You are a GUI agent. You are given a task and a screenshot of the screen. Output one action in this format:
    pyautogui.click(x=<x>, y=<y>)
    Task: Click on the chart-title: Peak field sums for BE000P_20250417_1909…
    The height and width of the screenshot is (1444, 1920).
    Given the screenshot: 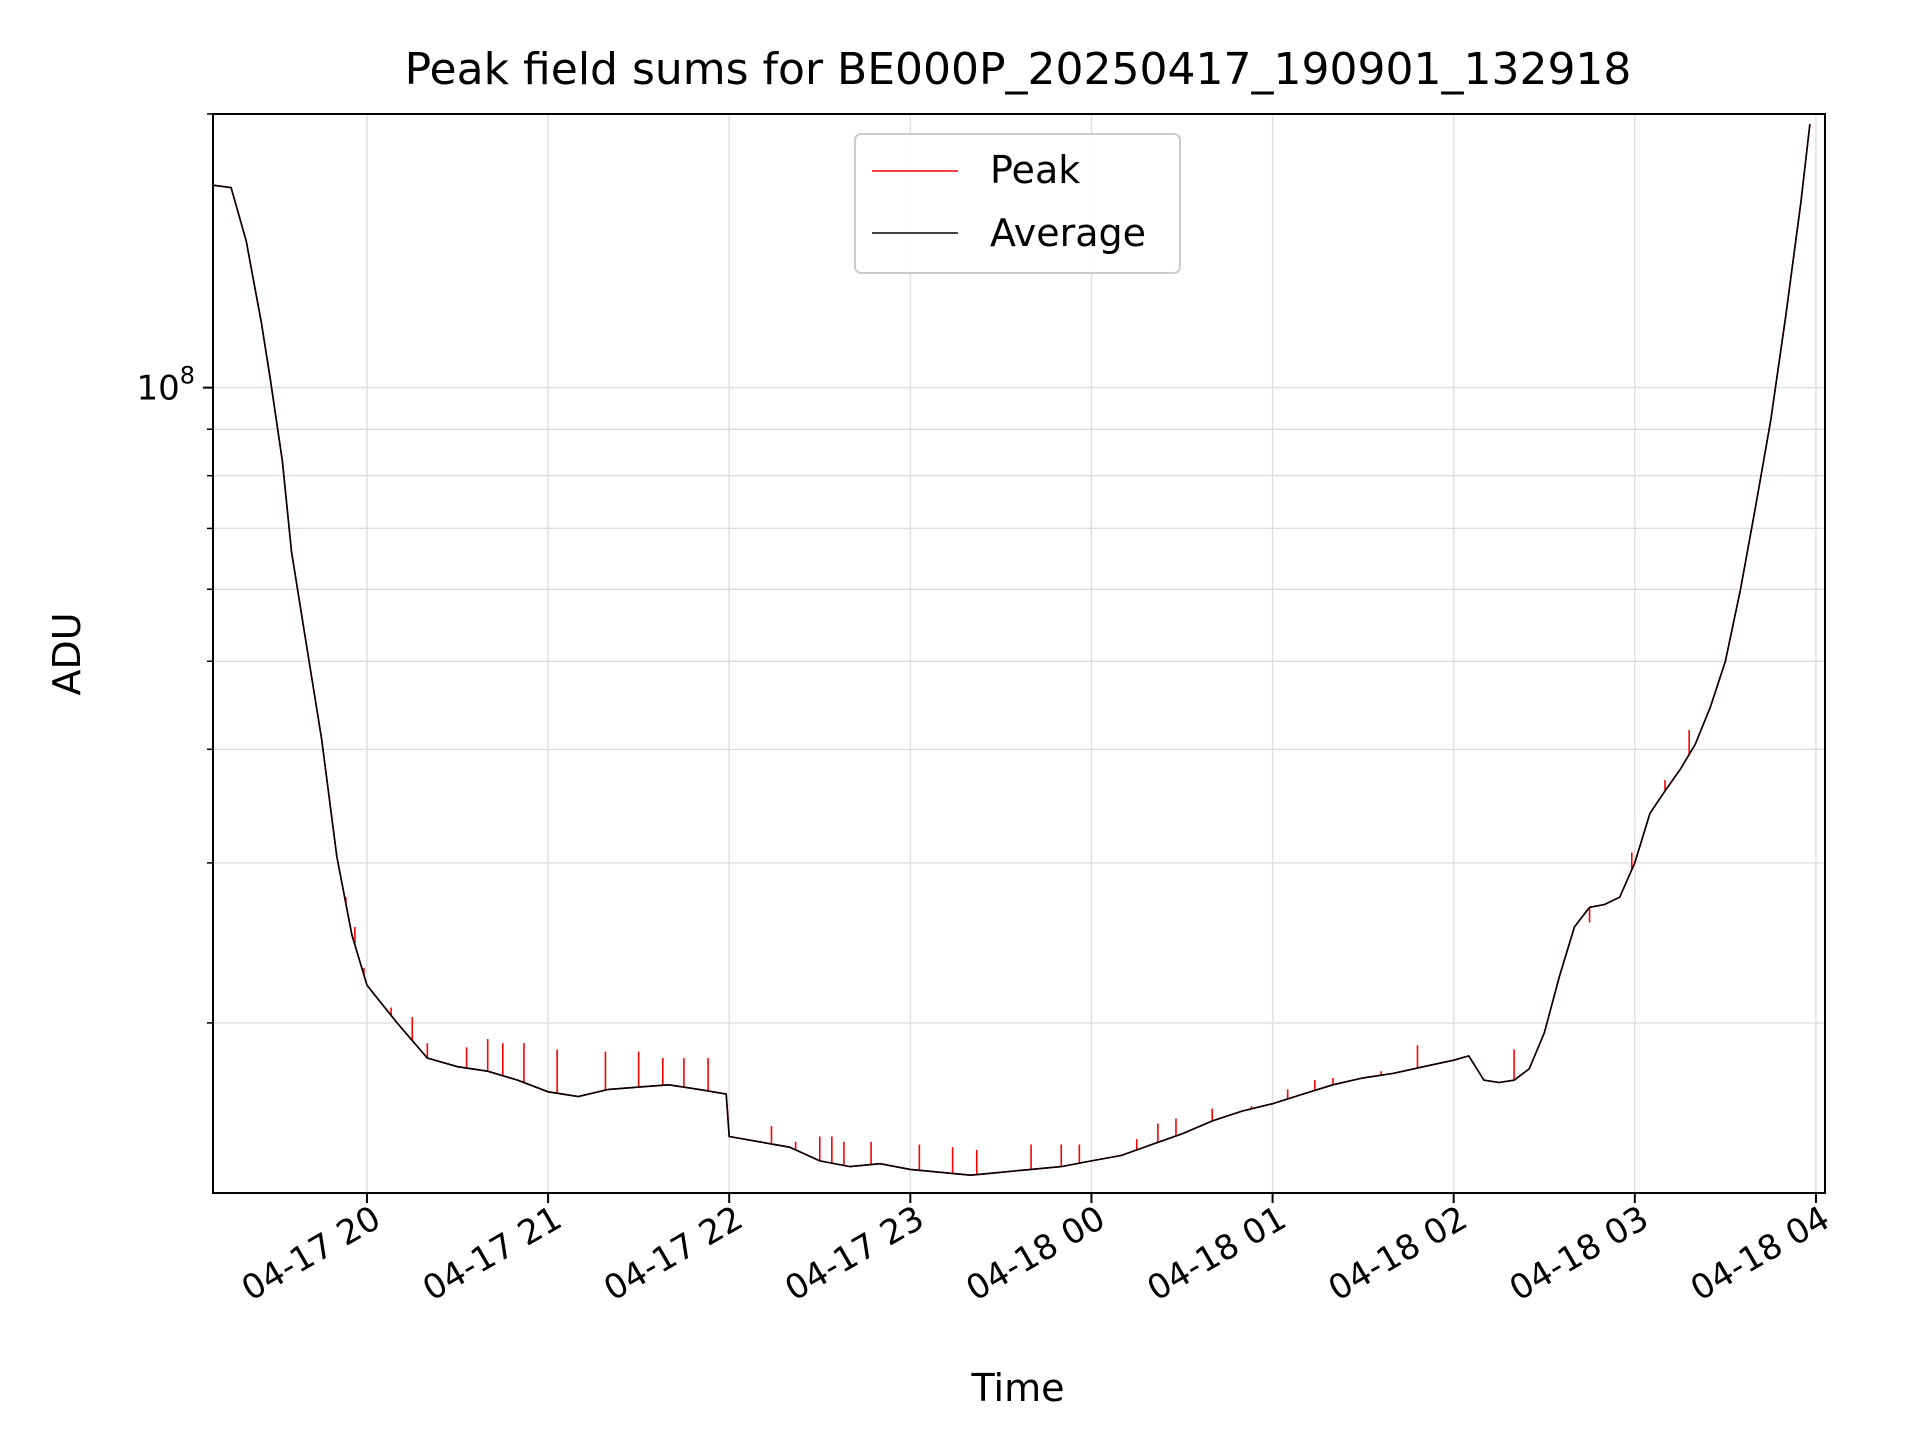 What is the action you would take?
    pyautogui.click(x=1018, y=69)
    